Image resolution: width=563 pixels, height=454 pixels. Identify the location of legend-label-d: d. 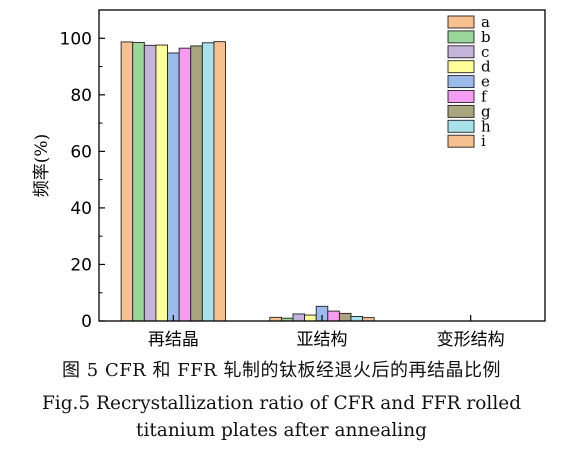
(486, 67).